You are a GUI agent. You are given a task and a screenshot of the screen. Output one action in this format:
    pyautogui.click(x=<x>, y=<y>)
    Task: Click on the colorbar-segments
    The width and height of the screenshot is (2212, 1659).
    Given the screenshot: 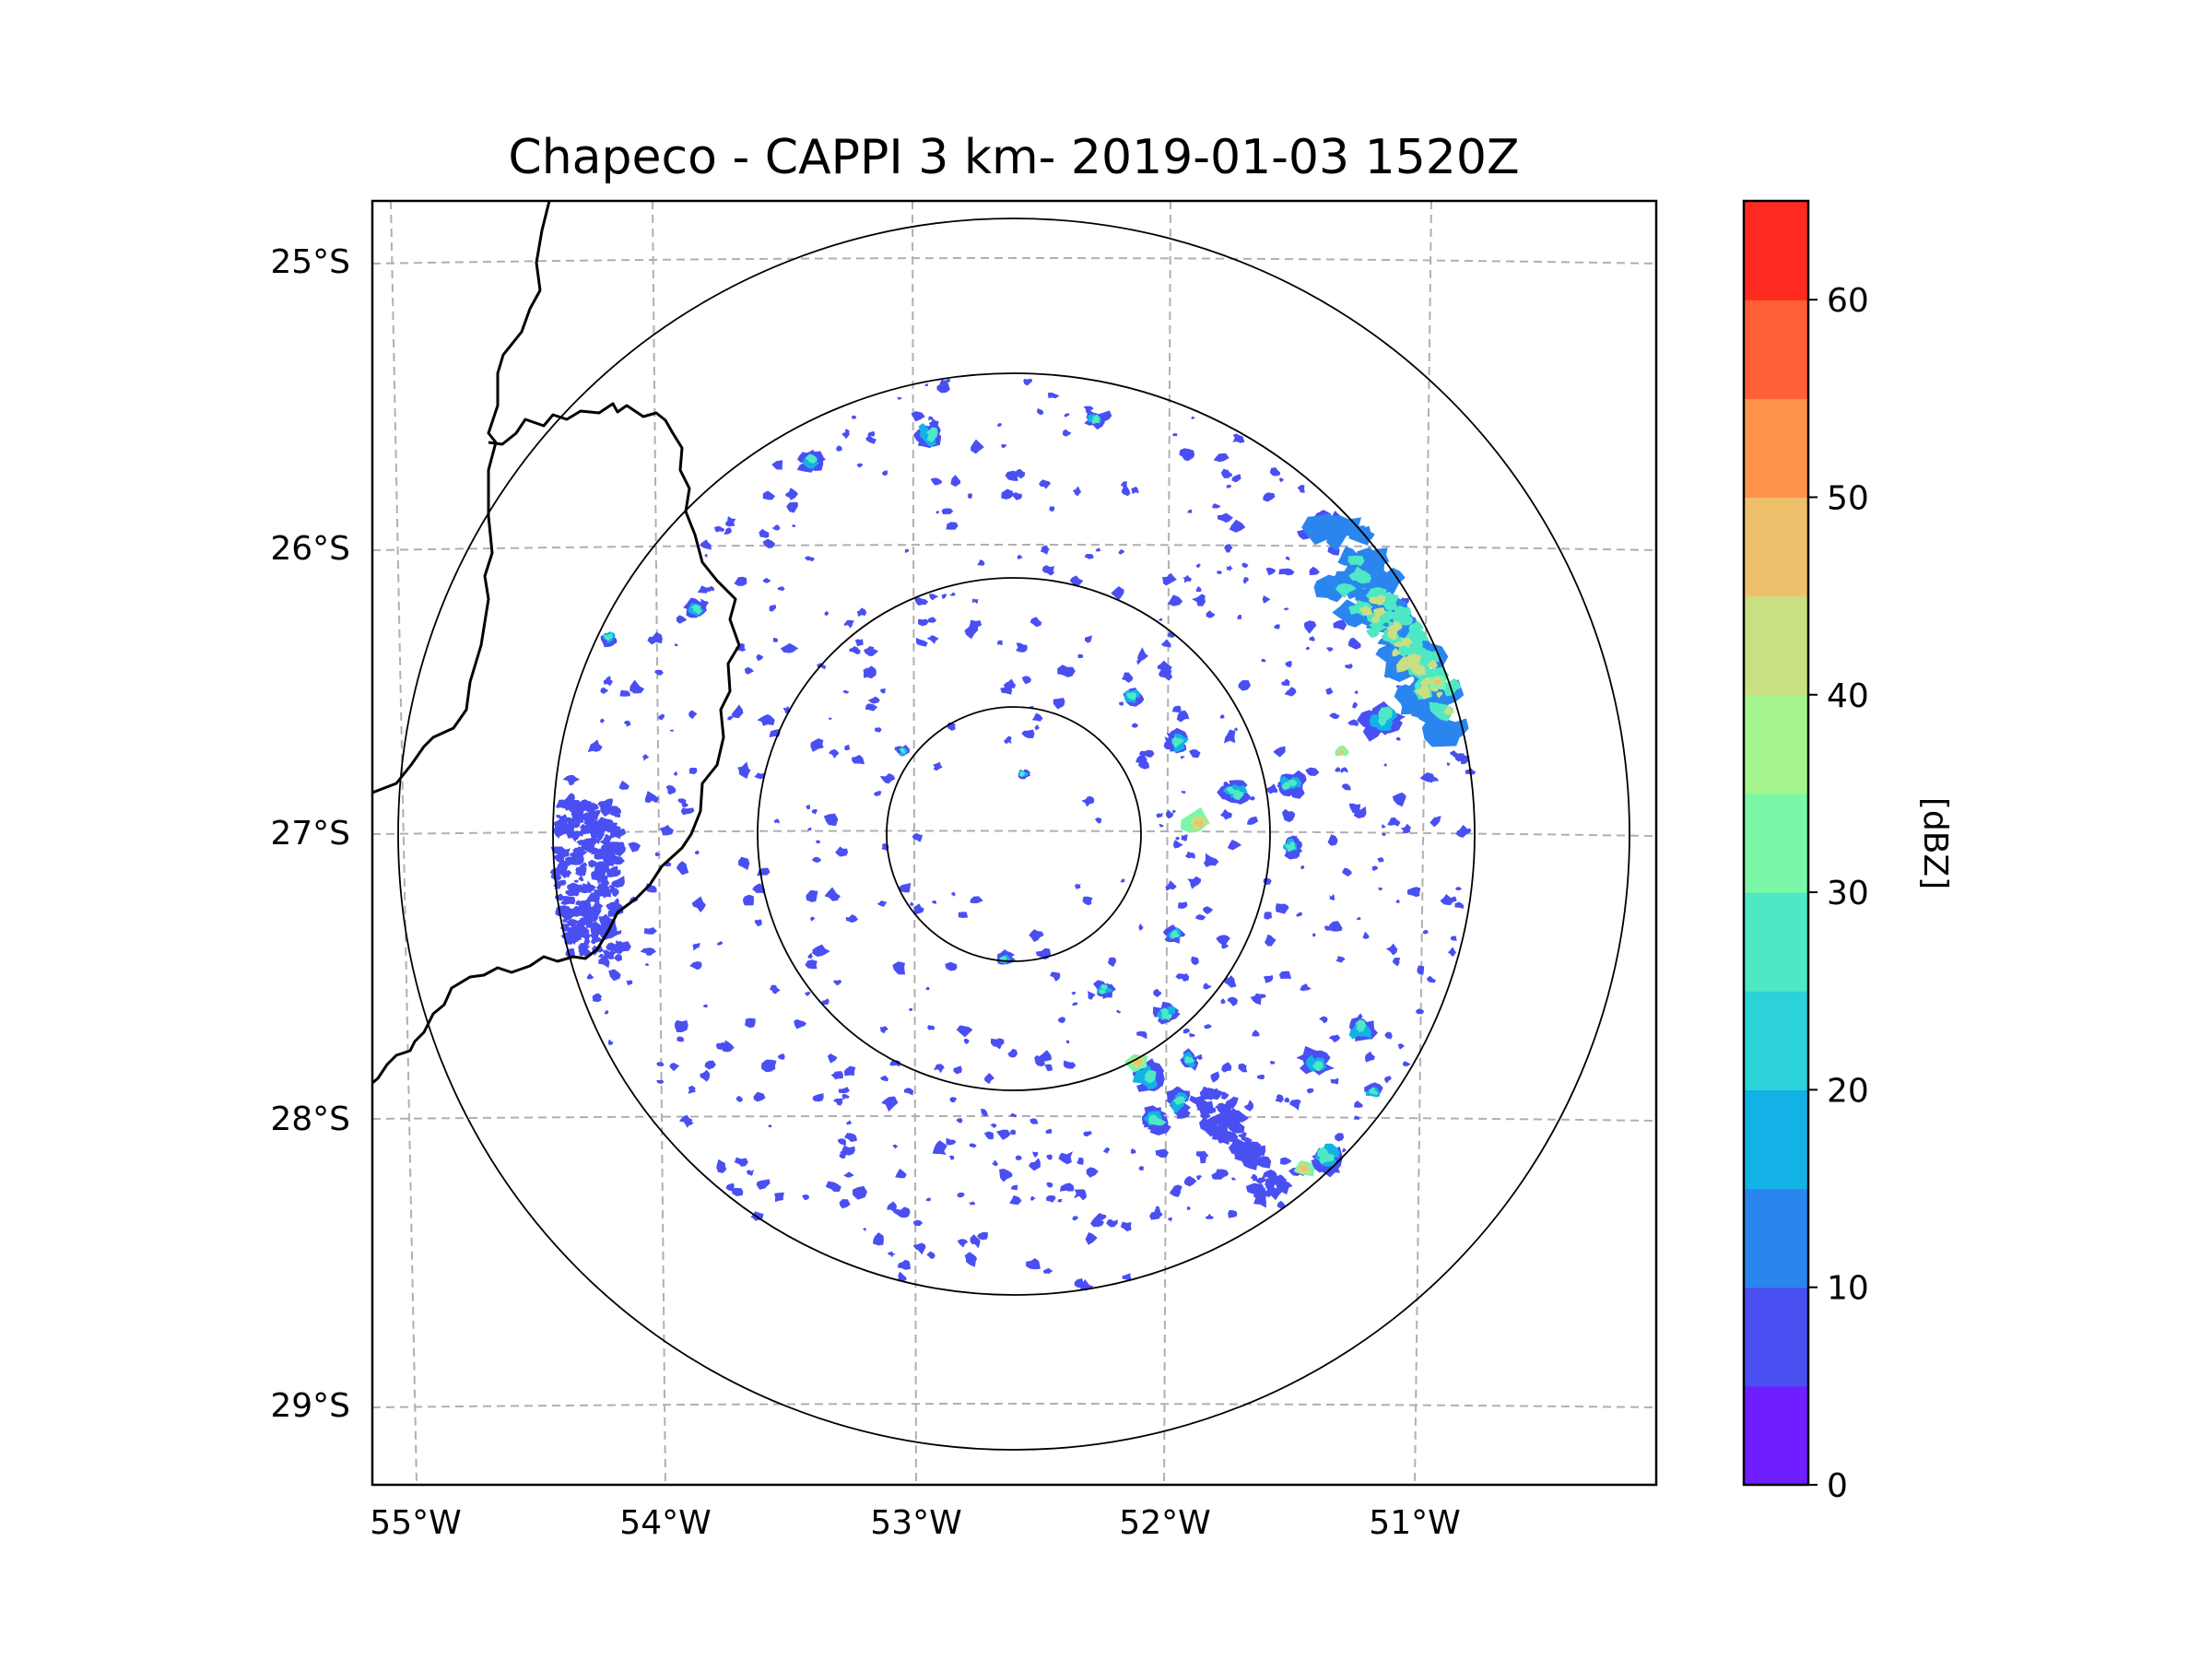 What is the action you would take?
    pyautogui.click(x=1776, y=843)
    